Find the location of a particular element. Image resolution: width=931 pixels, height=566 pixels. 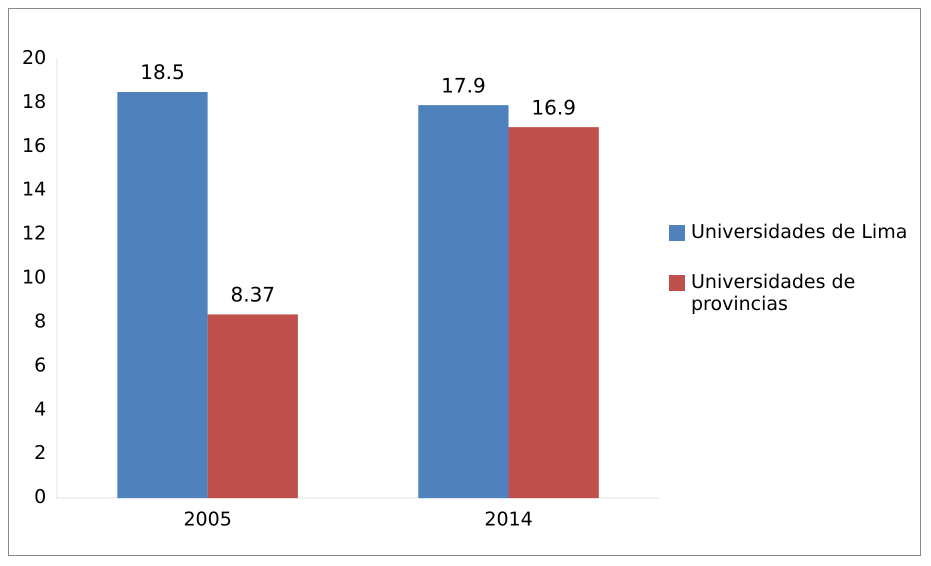

legend-label: Universidades de Lima is located at coordinates (799, 232).